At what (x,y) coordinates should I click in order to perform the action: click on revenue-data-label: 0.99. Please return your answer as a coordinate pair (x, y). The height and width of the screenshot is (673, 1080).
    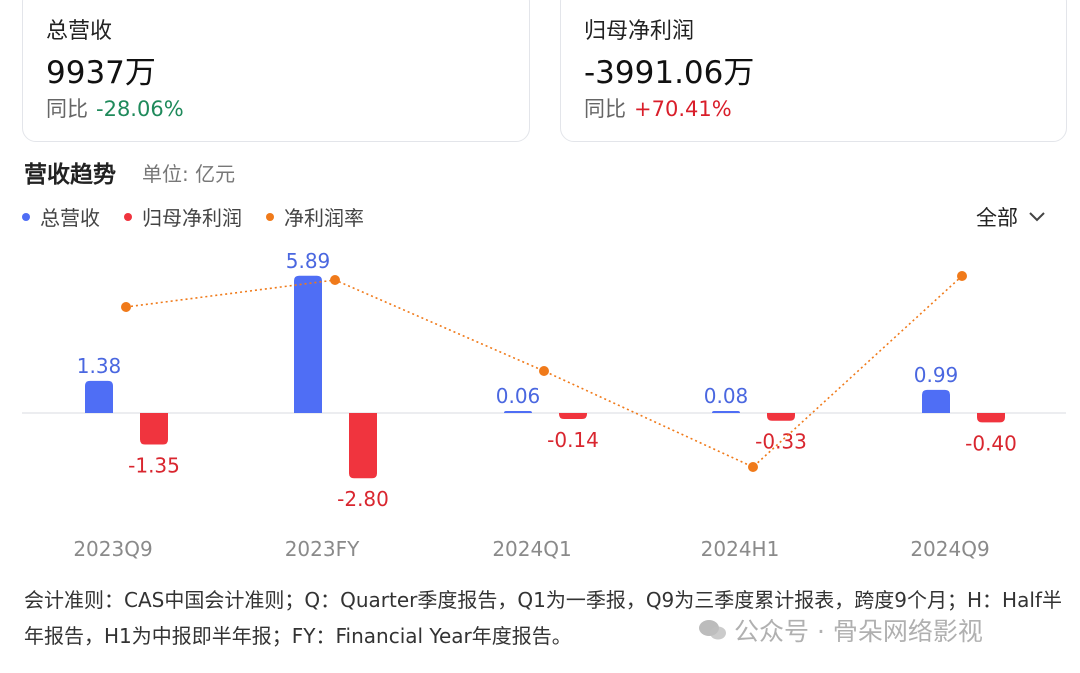
    Looking at the image, I should click on (936, 375).